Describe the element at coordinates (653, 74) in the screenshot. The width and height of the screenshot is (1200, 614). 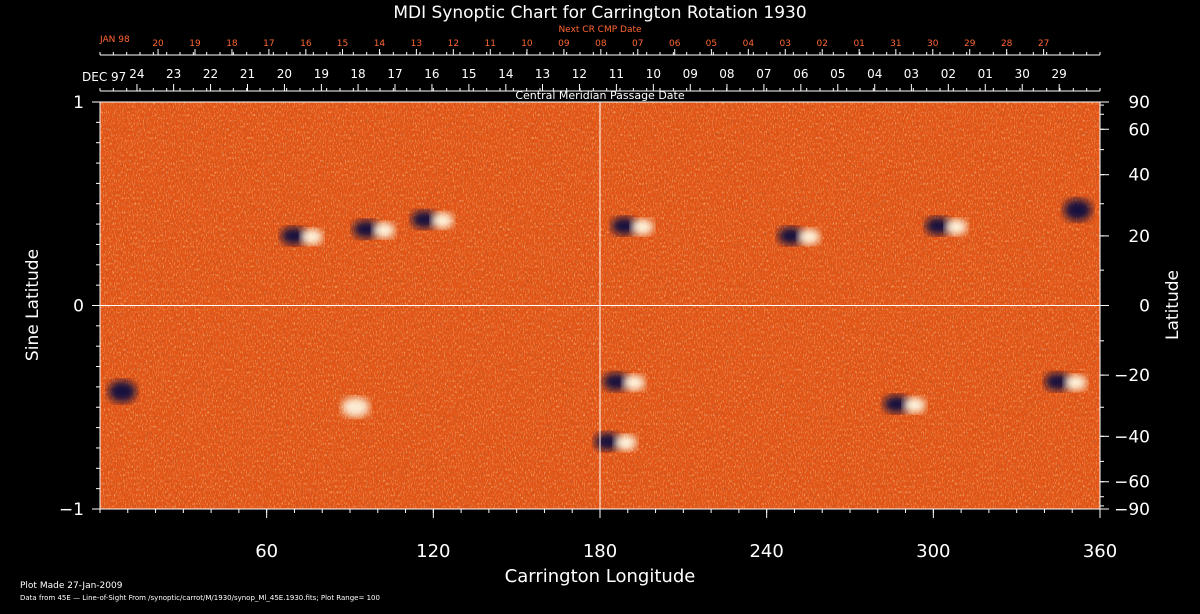
I see `cmp-tick-label: 10` at that location.